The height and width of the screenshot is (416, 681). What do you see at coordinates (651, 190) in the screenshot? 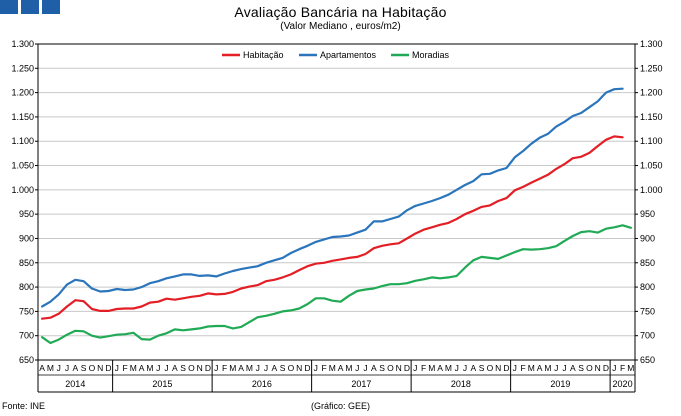
I see `y-tick-label-right: 1.000` at bounding box center [651, 190].